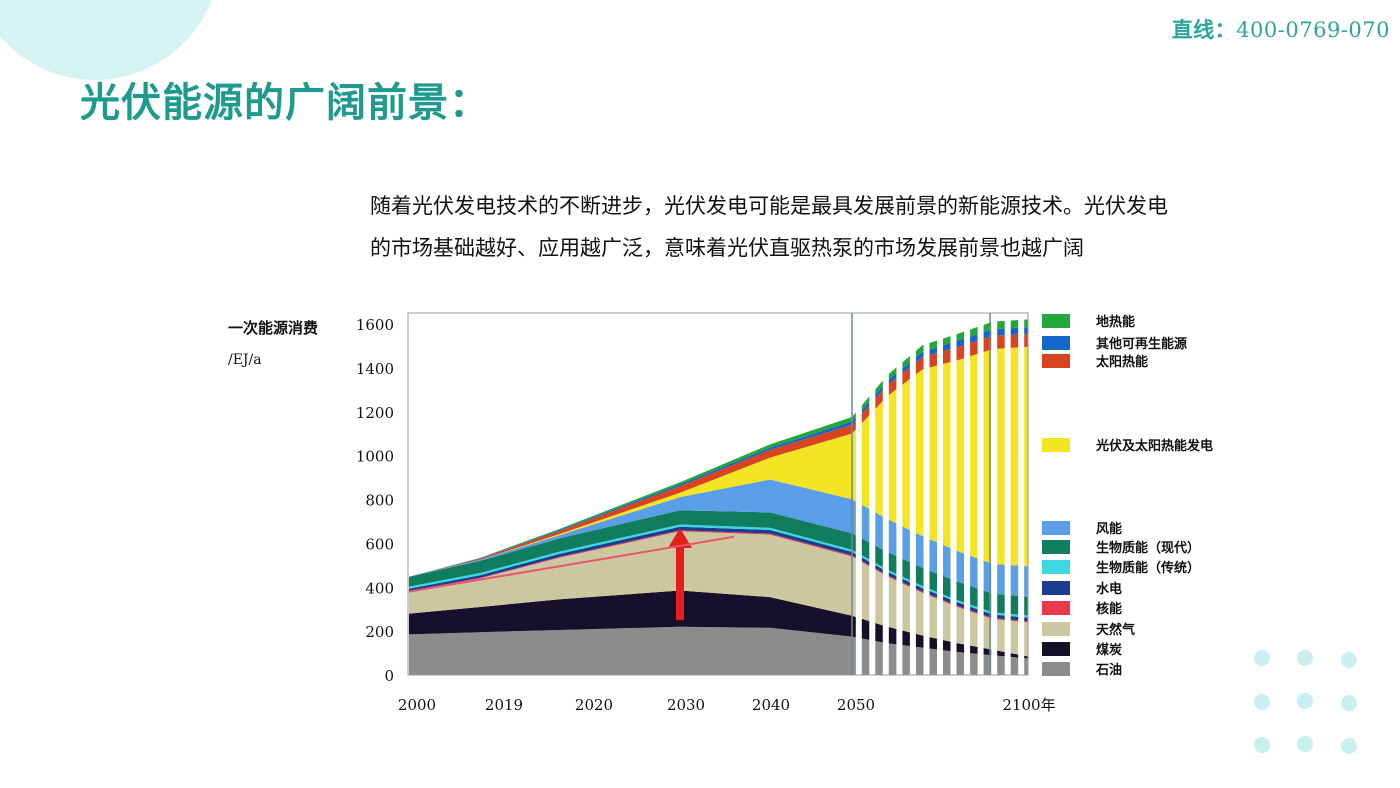  I want to click on growth-arrow-head, so click(680, 538).